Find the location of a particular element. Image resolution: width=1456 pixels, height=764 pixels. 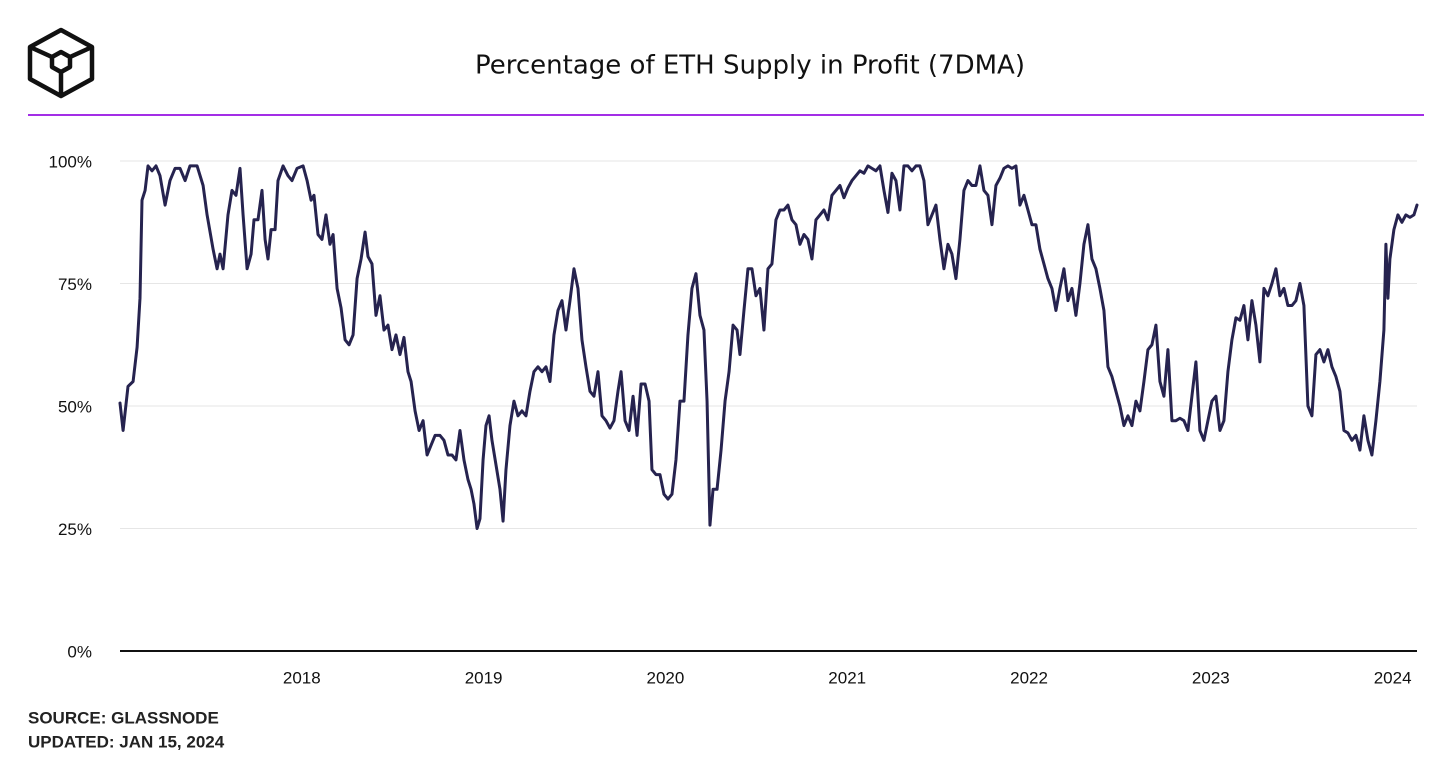

x-tick-label: 2020 is located at coordinates (666, 677).